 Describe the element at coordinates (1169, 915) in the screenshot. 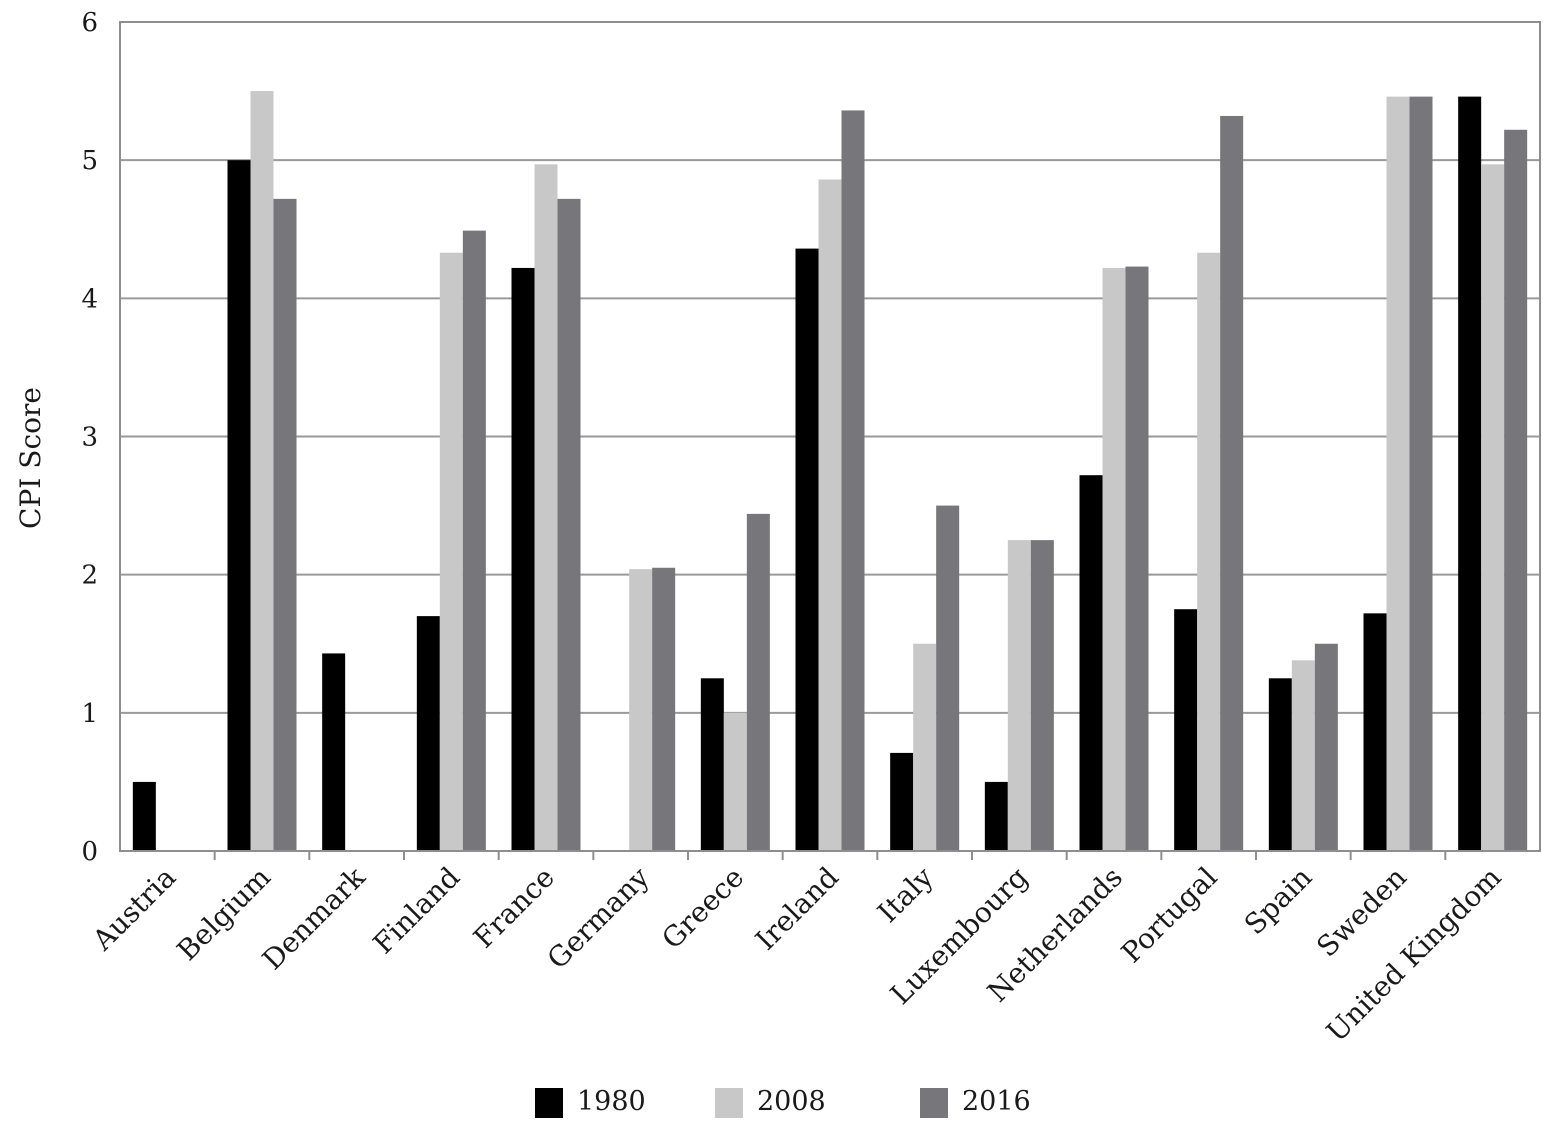

I see `x-tick-label: Portugal` at that location.